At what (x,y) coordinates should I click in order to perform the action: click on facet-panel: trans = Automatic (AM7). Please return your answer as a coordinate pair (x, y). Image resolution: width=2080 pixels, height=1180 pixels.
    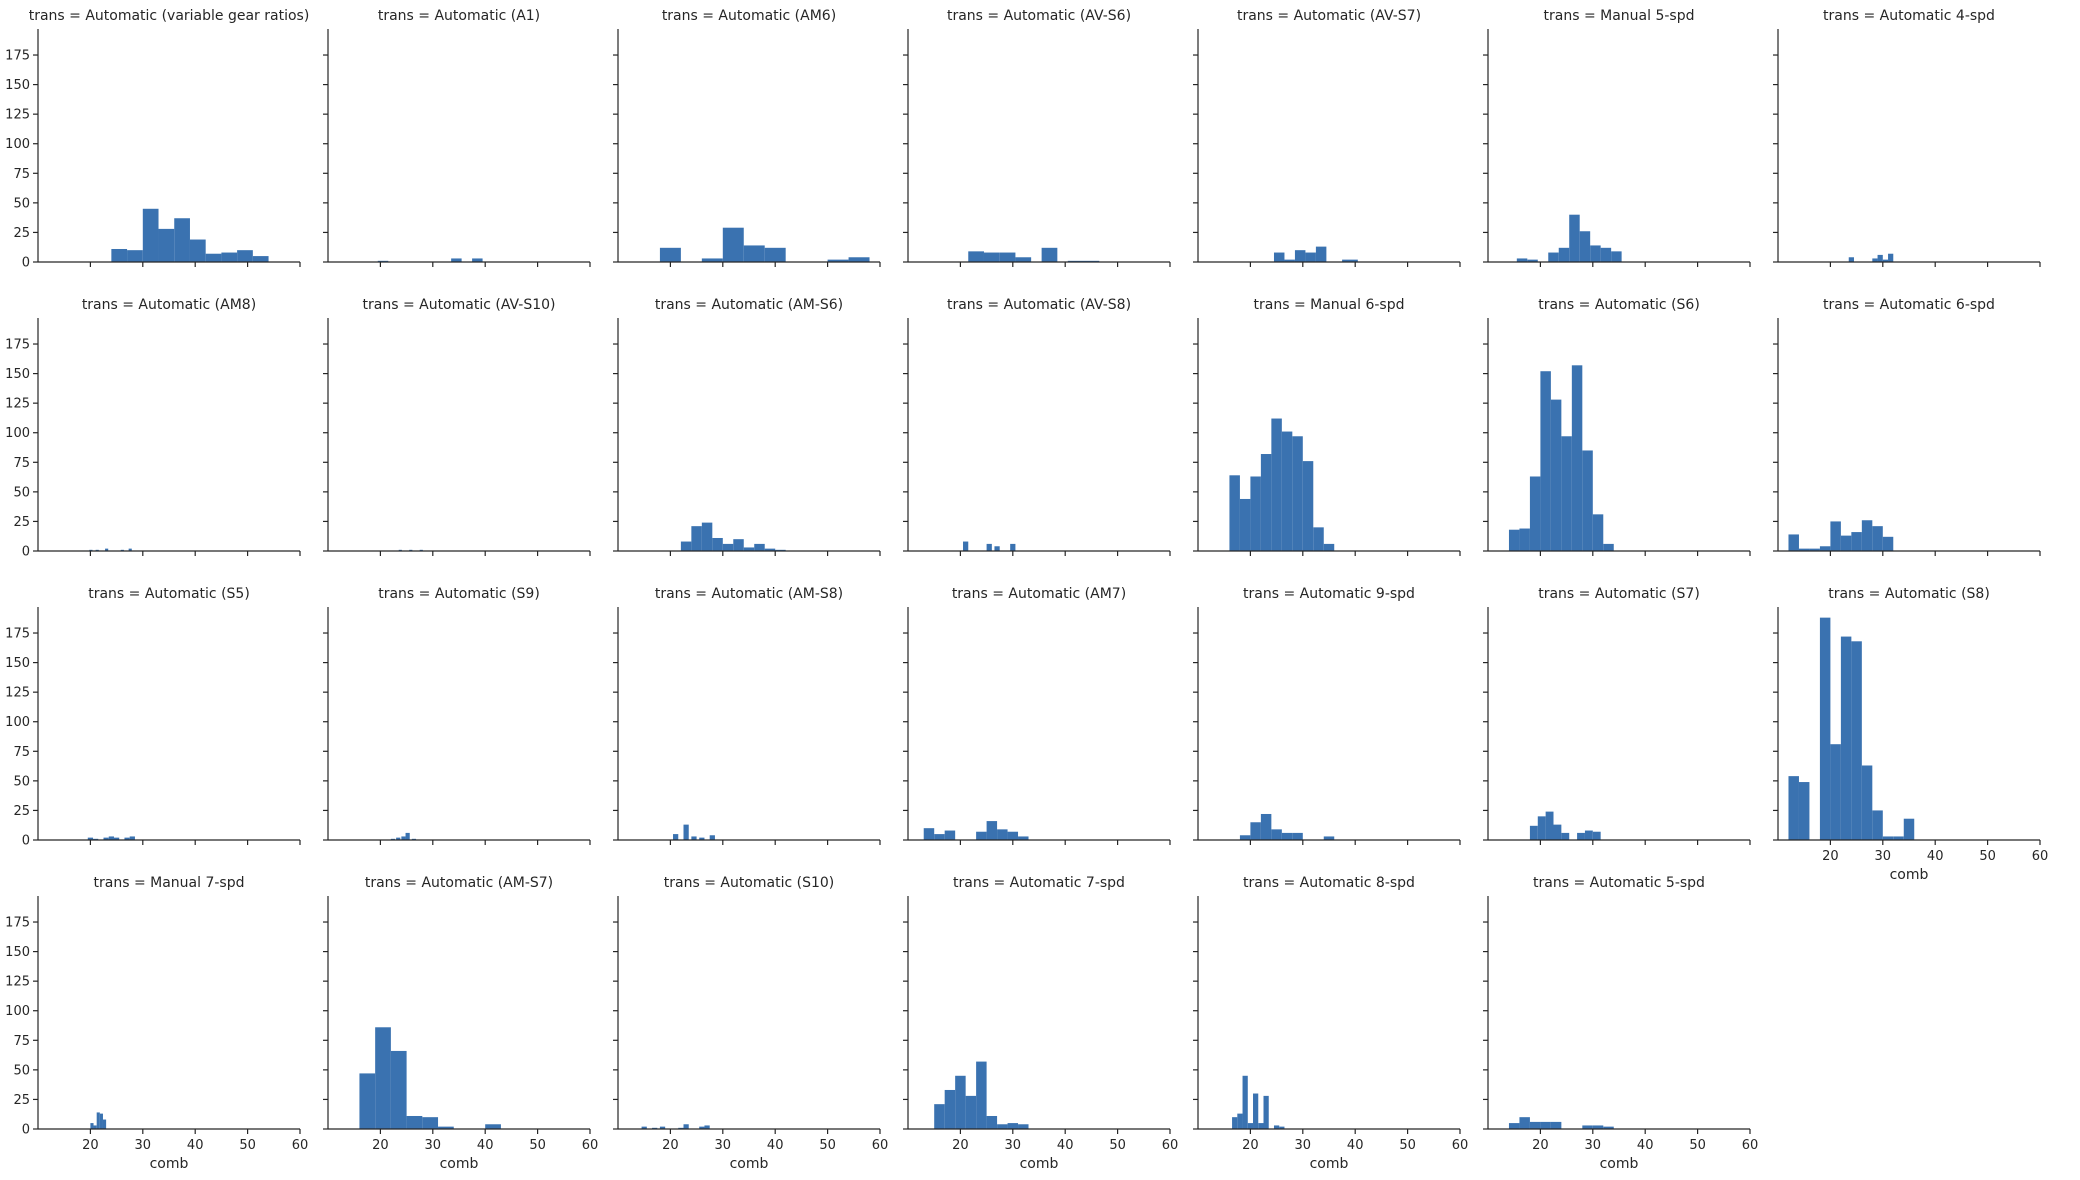
    Looking at the image, I should click on (1037, 715).